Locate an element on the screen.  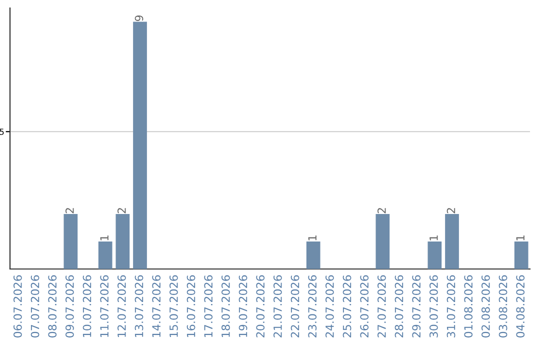
x-tick-label: 21.07.2026 is located at coordinates (277, 306).